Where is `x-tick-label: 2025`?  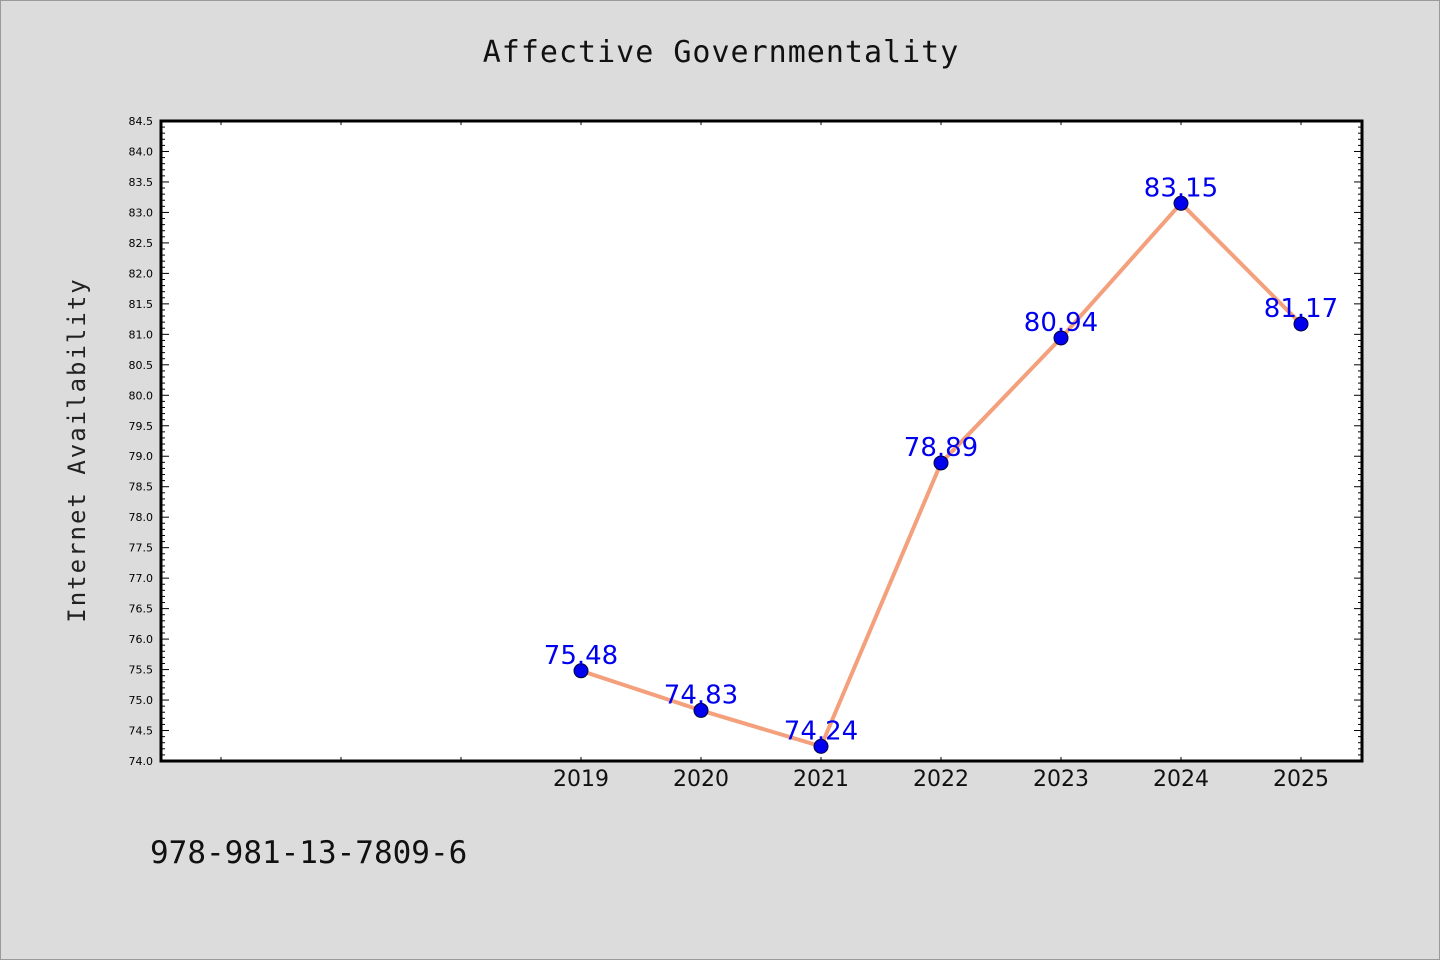
x-tick-label: 2025 is located at coordinates (1301, 779).